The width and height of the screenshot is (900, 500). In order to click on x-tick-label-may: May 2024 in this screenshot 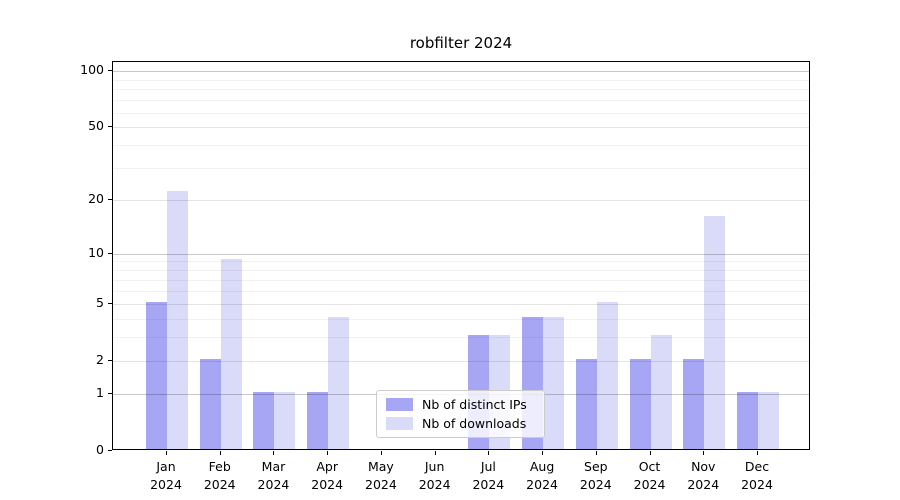, I will do `click(381, 476)`.